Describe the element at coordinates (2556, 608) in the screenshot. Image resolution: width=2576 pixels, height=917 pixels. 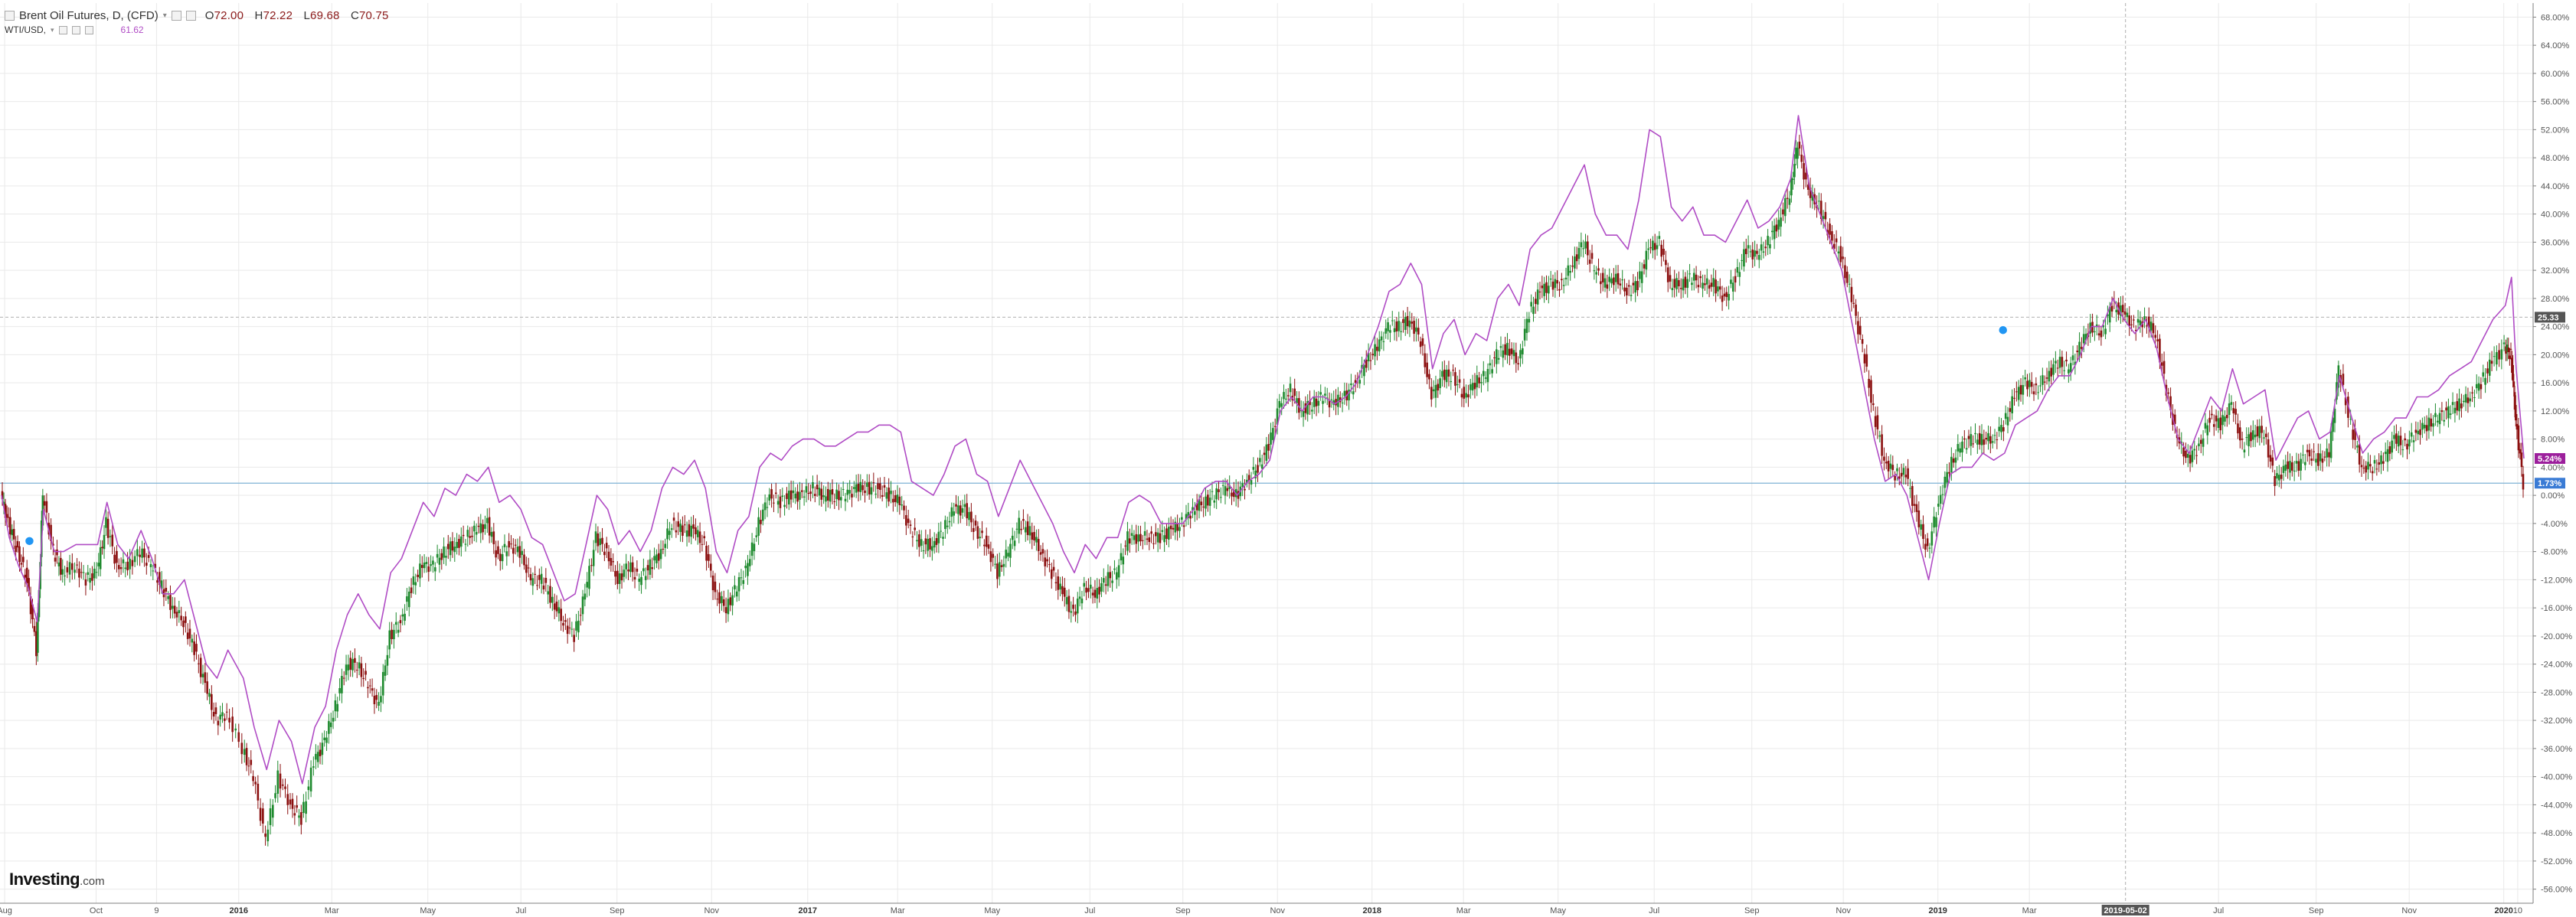
I see `ytick-label: -16.00%` at that location.